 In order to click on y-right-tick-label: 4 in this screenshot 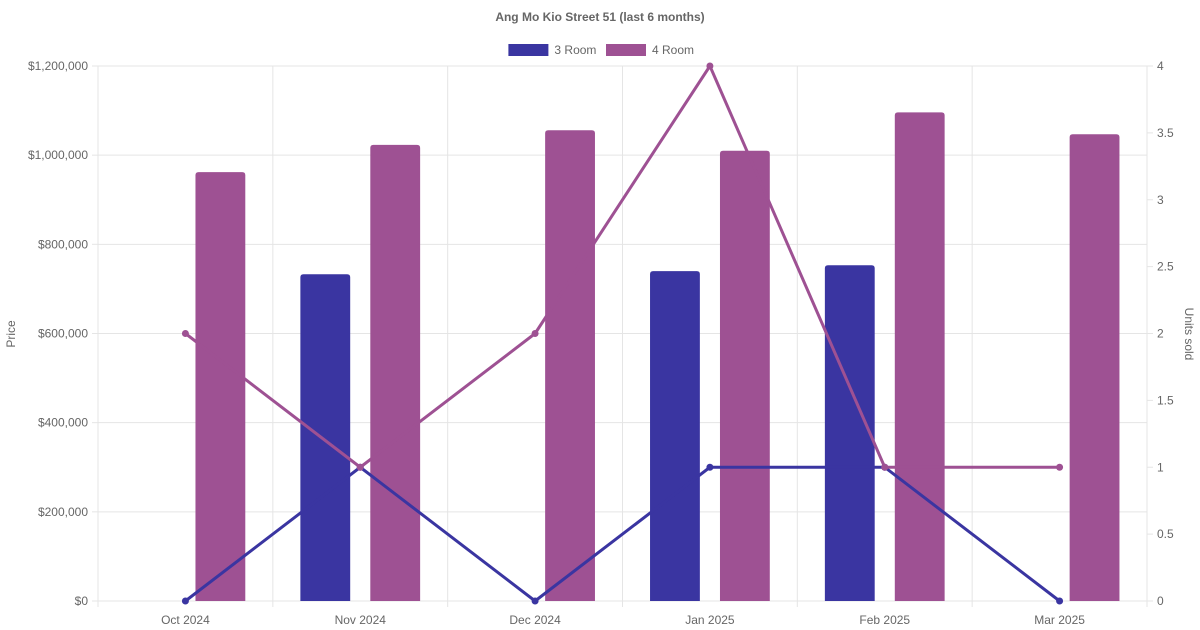, I will do `click(1160, 66)`.